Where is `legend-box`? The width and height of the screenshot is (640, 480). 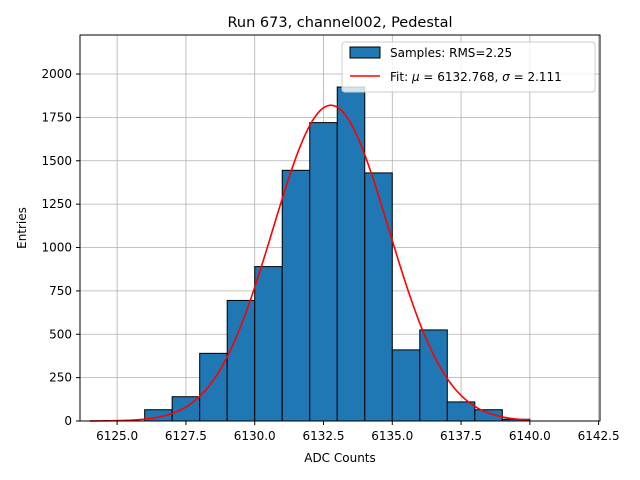 legend-box is located at coordinates (468, 67).